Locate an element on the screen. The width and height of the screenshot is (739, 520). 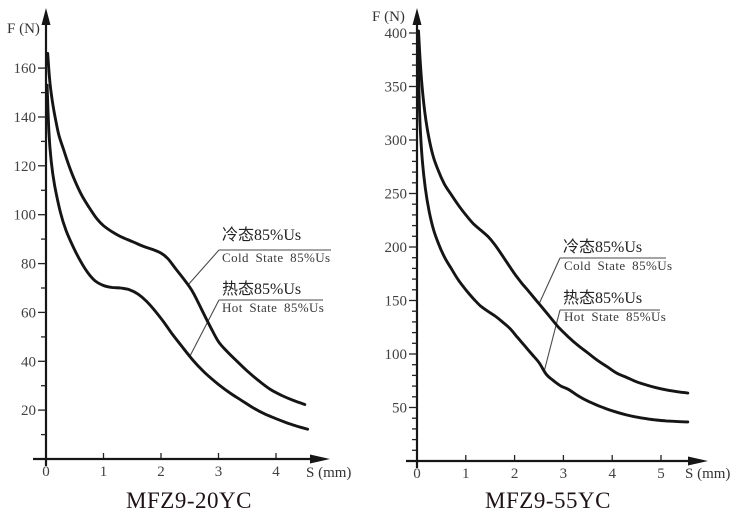
chart-title: MFZ9-20YC is located at coordinates (189, 500).